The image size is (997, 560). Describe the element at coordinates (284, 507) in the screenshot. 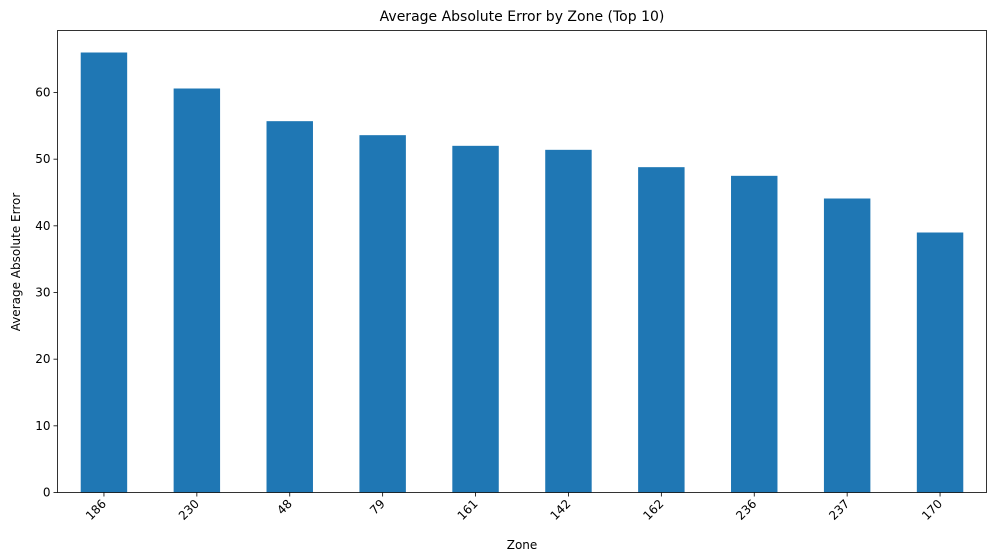

I see `x-tick-label-48: 48` at that location.